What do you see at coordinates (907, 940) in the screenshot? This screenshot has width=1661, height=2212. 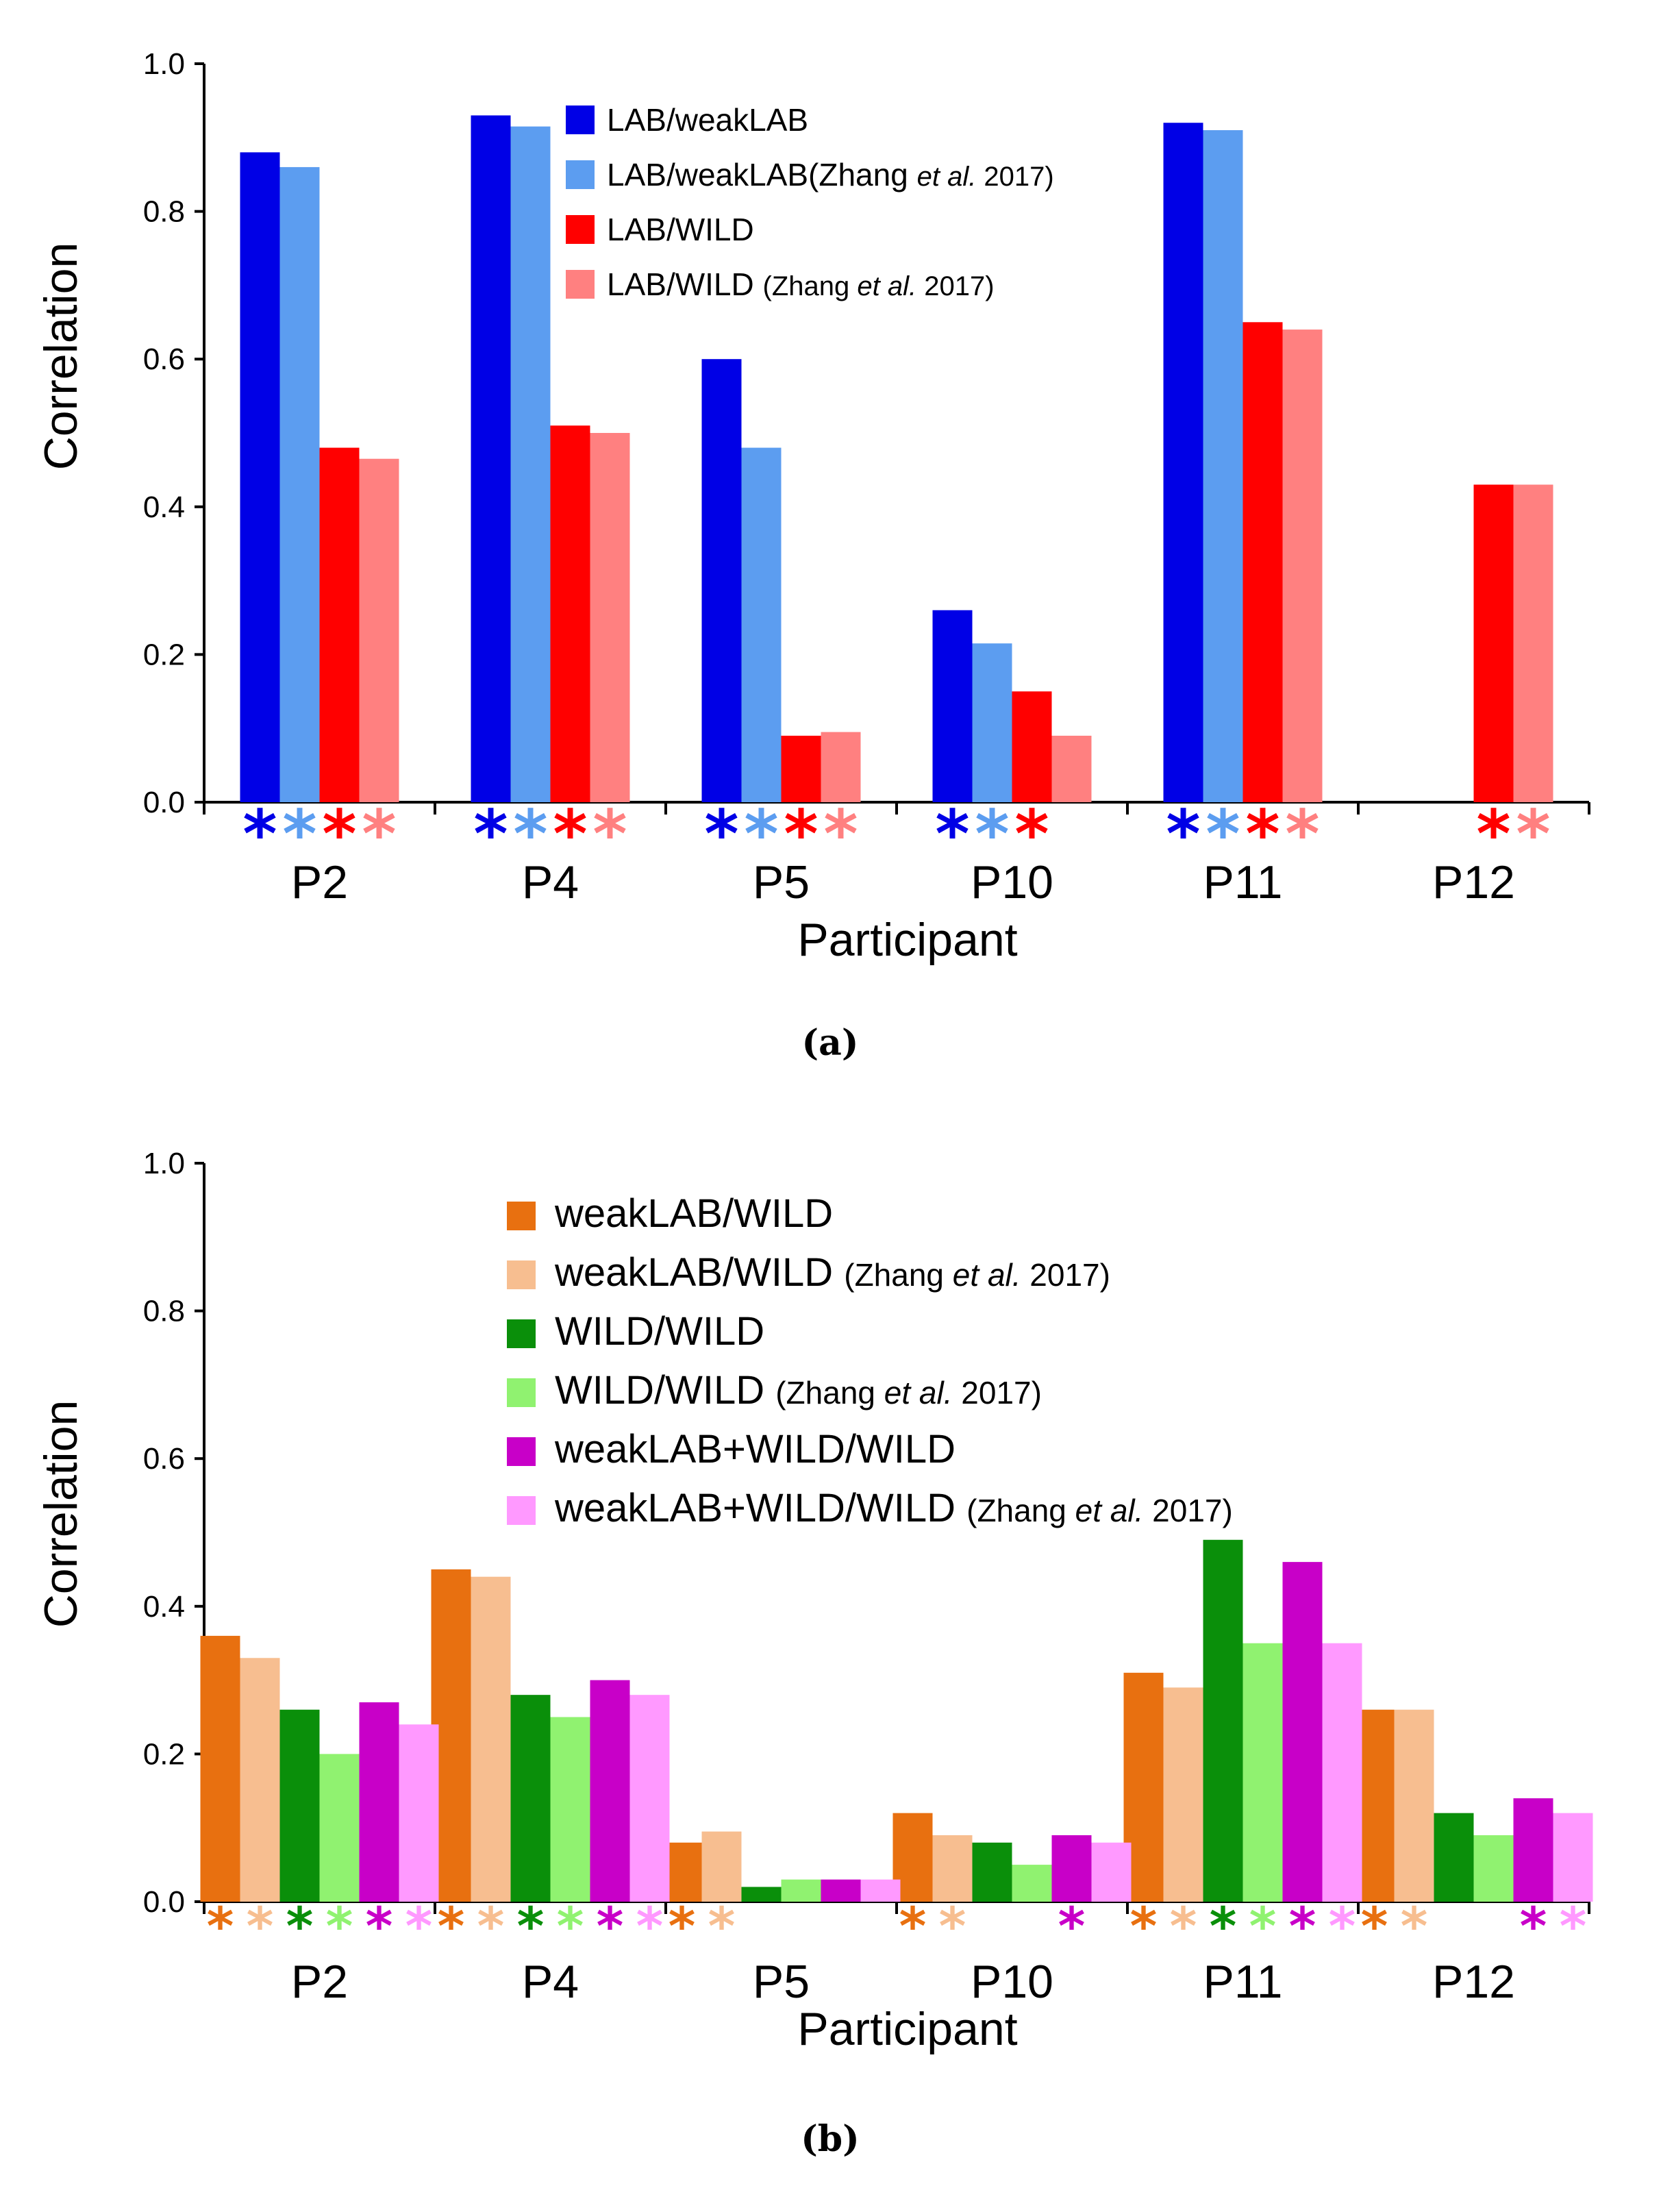 I see `chart-a-x-axis-label: Participant` at bounding box center [907, 940].